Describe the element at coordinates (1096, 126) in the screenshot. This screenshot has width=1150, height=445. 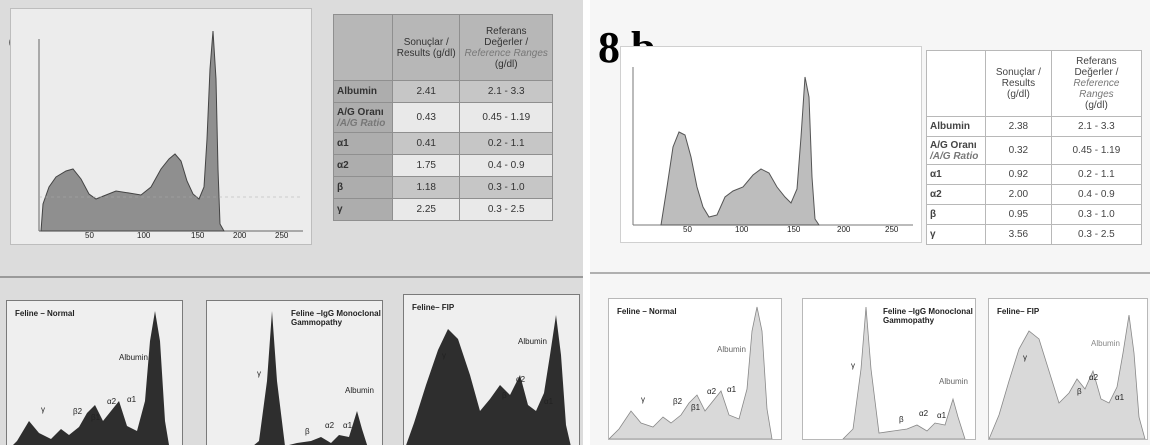
I see `reference-range: 2.1 - 3.3` at that location.